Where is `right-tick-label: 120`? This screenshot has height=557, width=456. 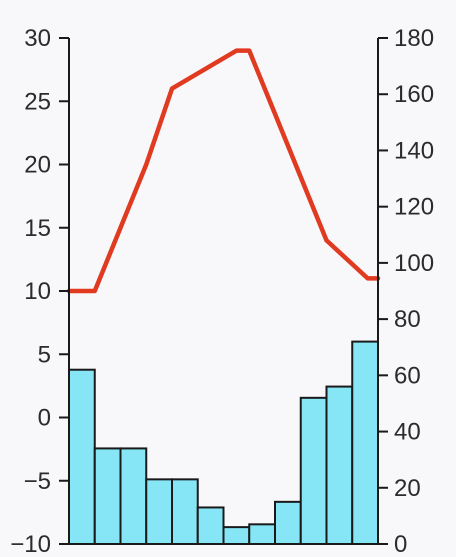
right-tick-label: 120 is located at coordinates (414, 207).